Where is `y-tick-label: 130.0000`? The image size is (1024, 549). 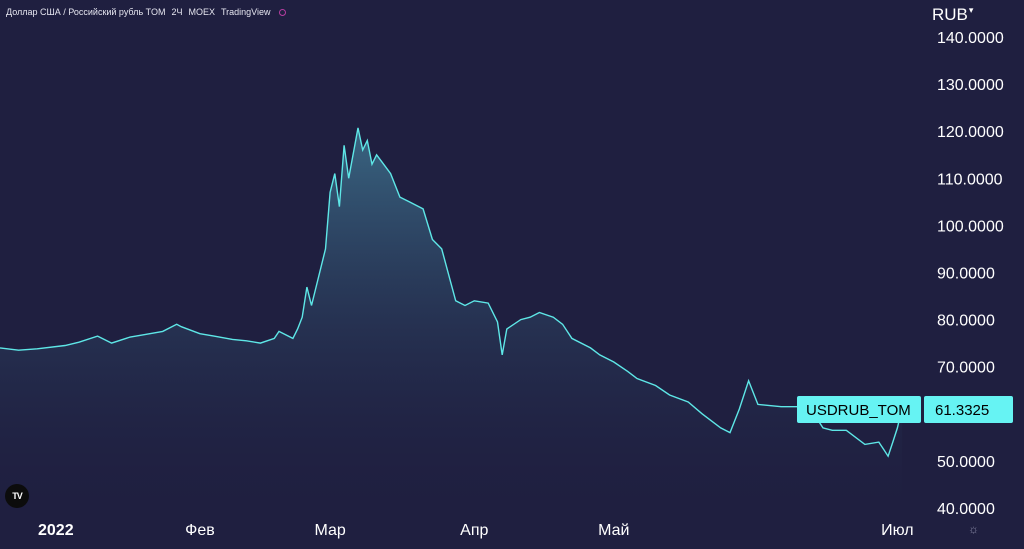
y-tick-label: 130.0000 is located at coordinates (970, 85).